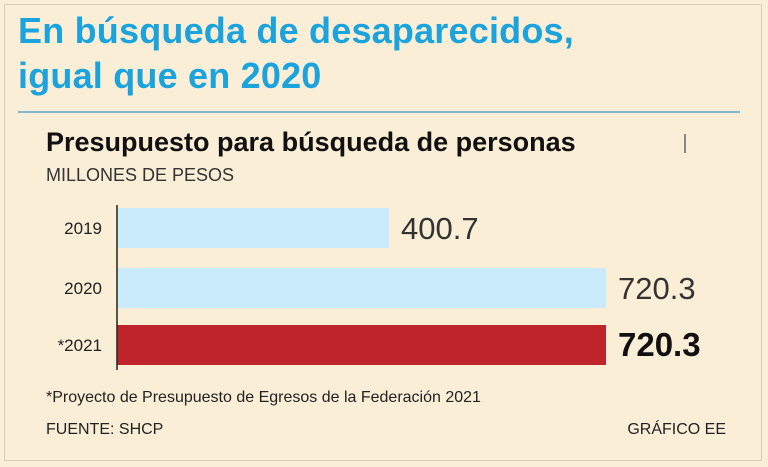 The image size is (768, 467). I want to click on title-separator, so click(685, 143).